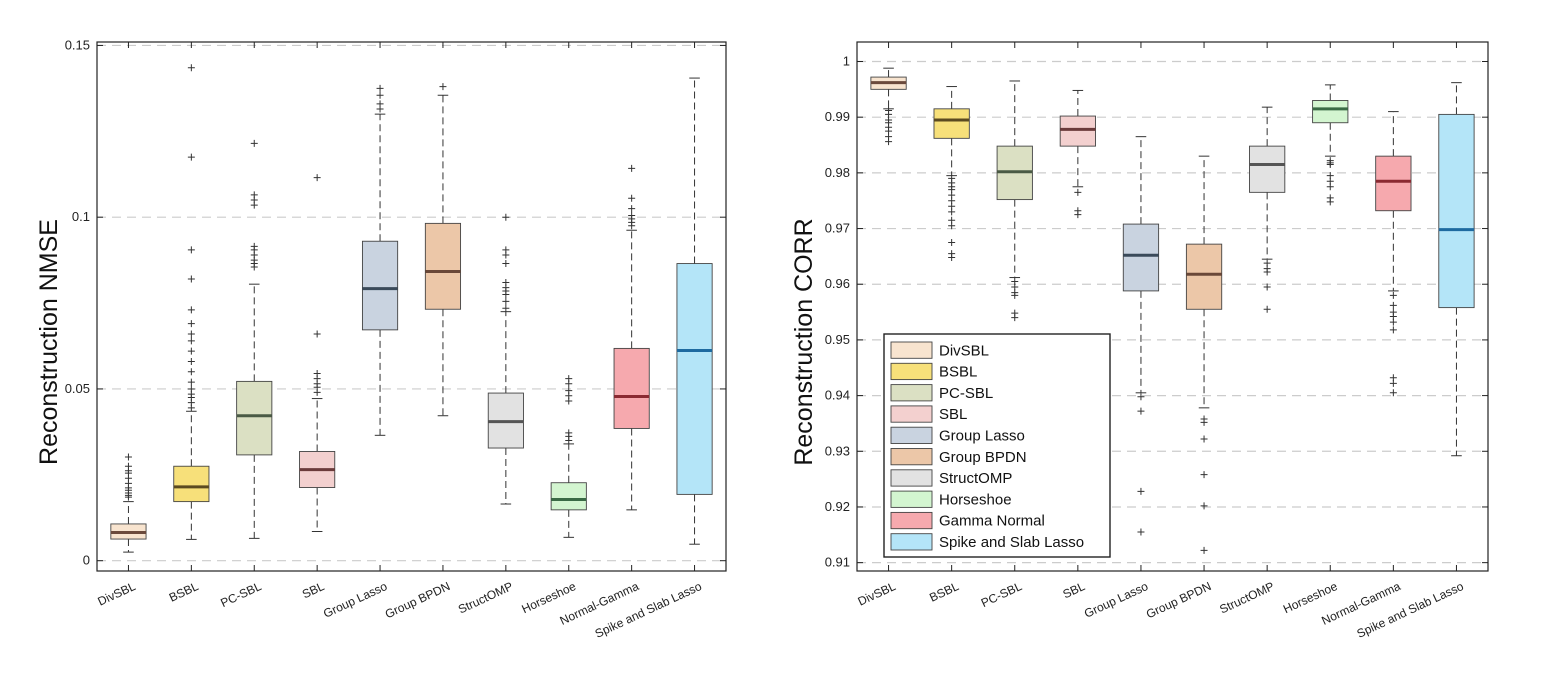 The image size is (1564, 673). Describe the element at coordinates (505, 359) in the screenshot. I see `box-structomp` at that location.